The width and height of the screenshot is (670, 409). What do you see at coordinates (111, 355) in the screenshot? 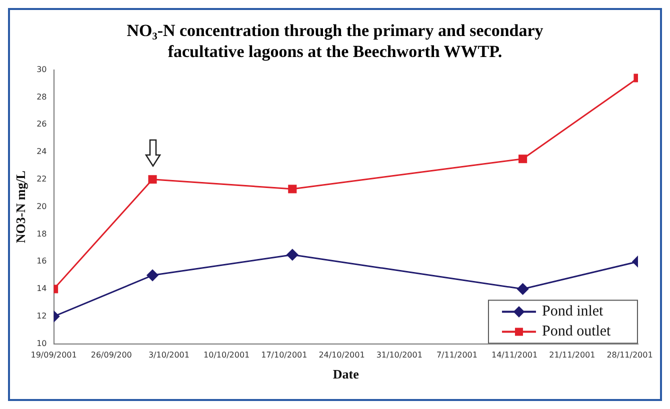
I see `x-tick-label: 26/09/200` at bounding box center [111, 355].